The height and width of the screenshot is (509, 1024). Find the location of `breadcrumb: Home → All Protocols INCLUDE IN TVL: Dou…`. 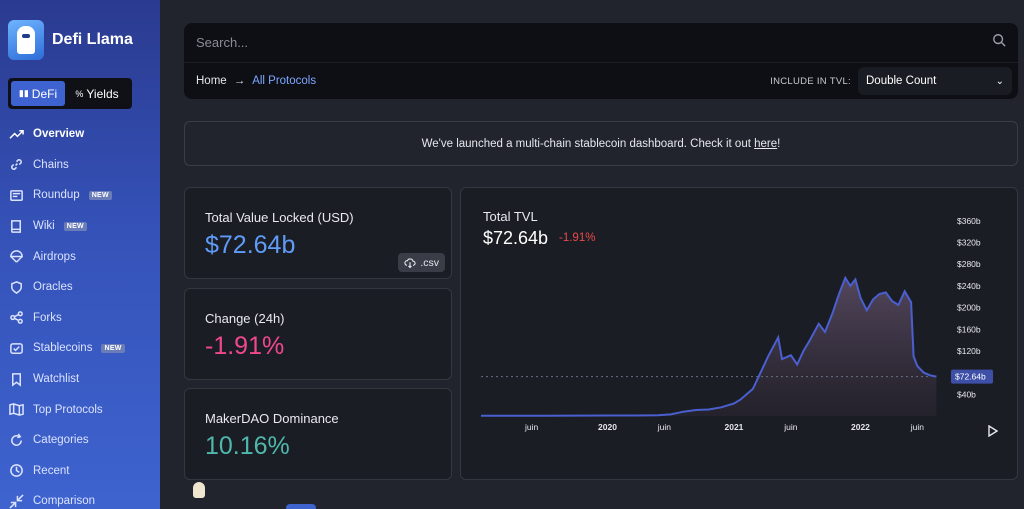

breadcrumb: Home → All Protocols INCLUDE IN TVL: Dou… is located at coordinates (601, 81).